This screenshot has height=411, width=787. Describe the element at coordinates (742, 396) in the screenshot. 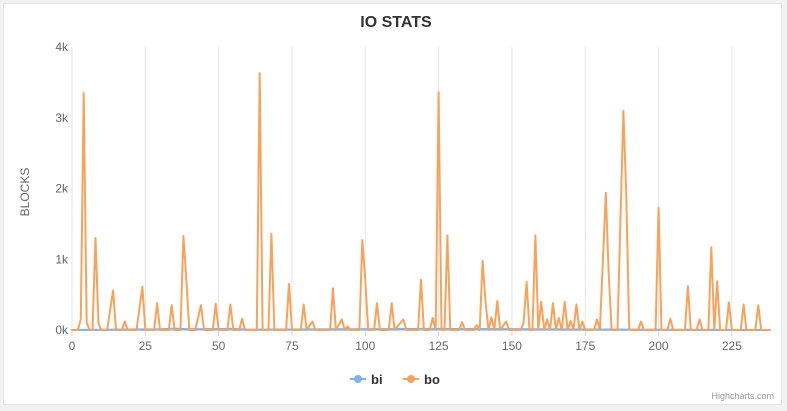

I see `credits-link: Highcharts.com` at that location.